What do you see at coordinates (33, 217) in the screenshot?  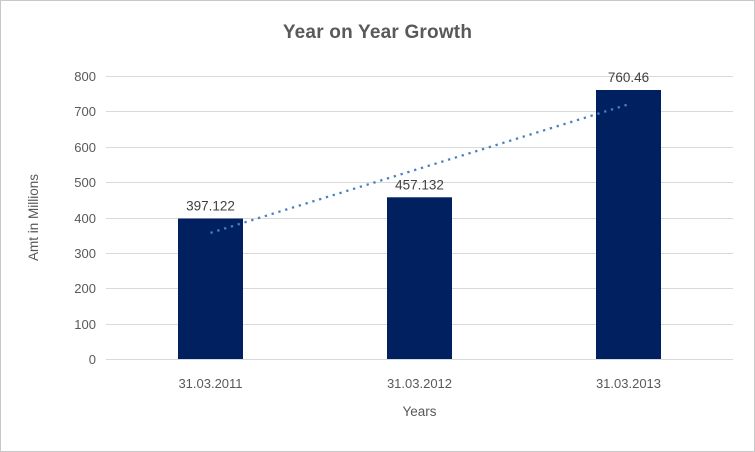 I see `y-axis-title: Amt in Millions` at bounding box center [33, 217].